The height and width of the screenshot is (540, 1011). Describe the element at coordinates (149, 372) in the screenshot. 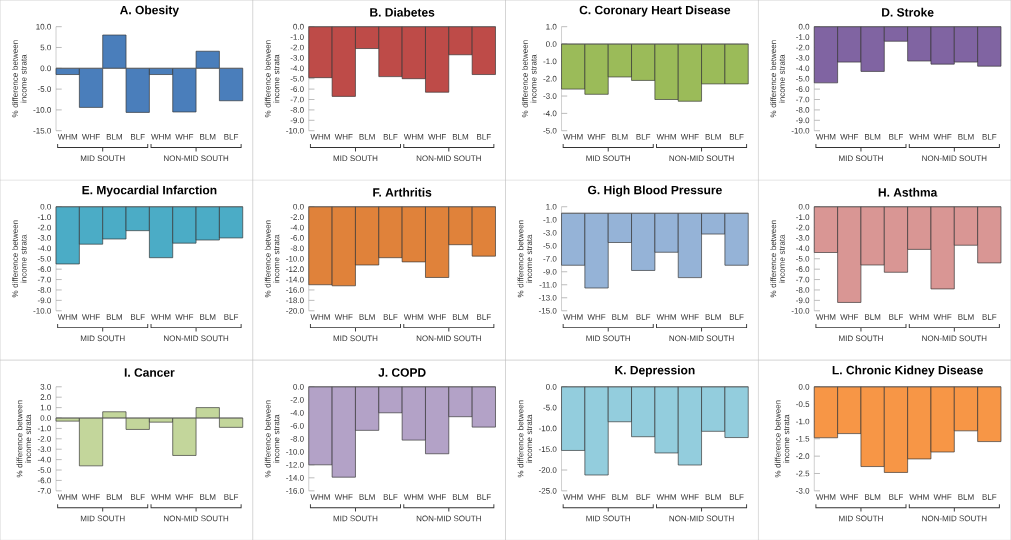

I see `chart-title: I. Cancer` at that location.